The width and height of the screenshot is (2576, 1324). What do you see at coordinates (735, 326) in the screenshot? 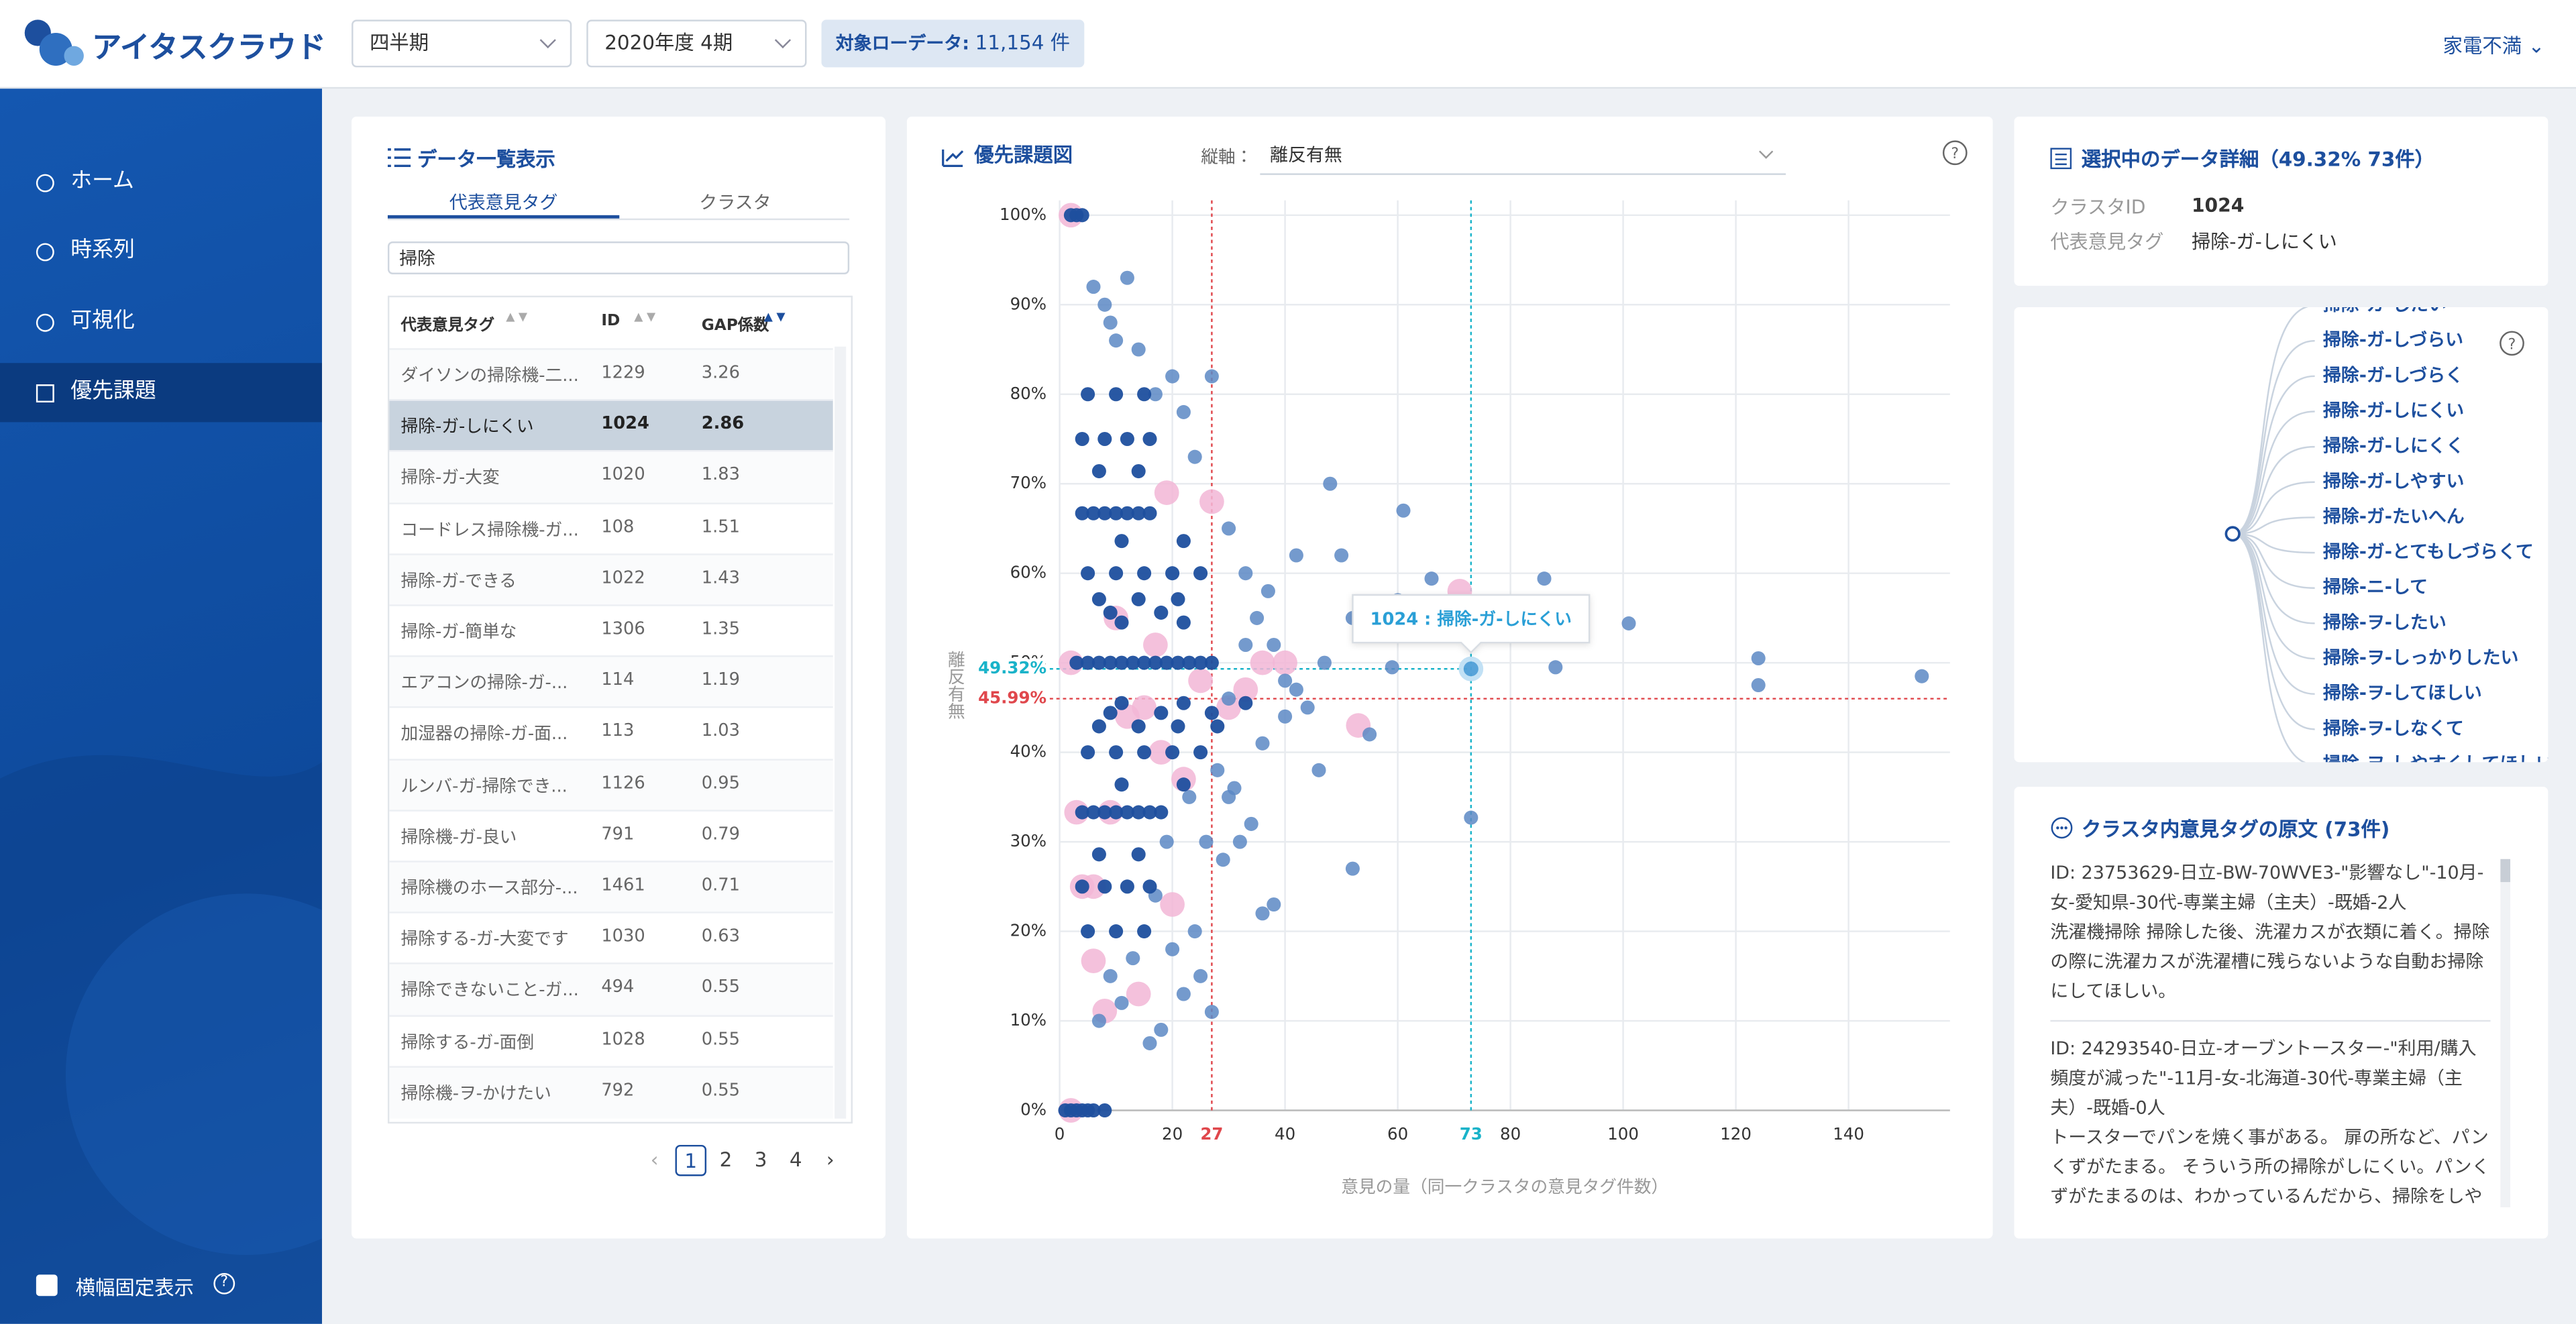
I see `column-header: GAP係数` at bounding box center [735, 326].